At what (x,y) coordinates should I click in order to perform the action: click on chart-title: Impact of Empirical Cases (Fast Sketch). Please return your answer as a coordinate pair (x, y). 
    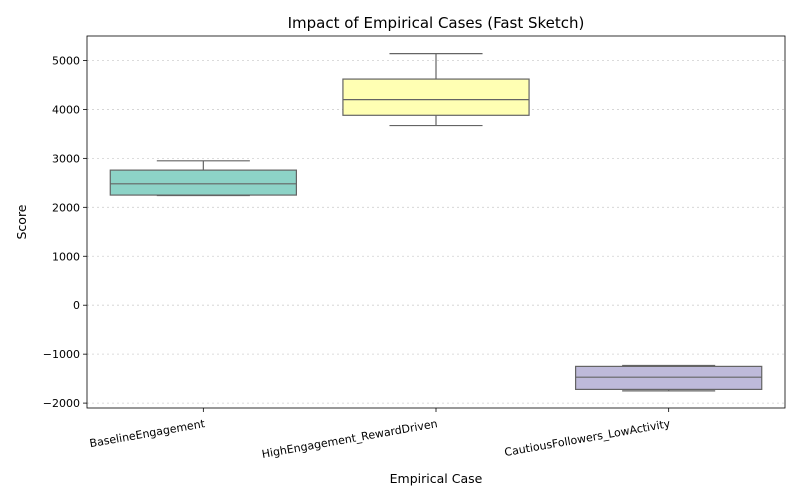
    Looking at the image, I should click on (436, 23).